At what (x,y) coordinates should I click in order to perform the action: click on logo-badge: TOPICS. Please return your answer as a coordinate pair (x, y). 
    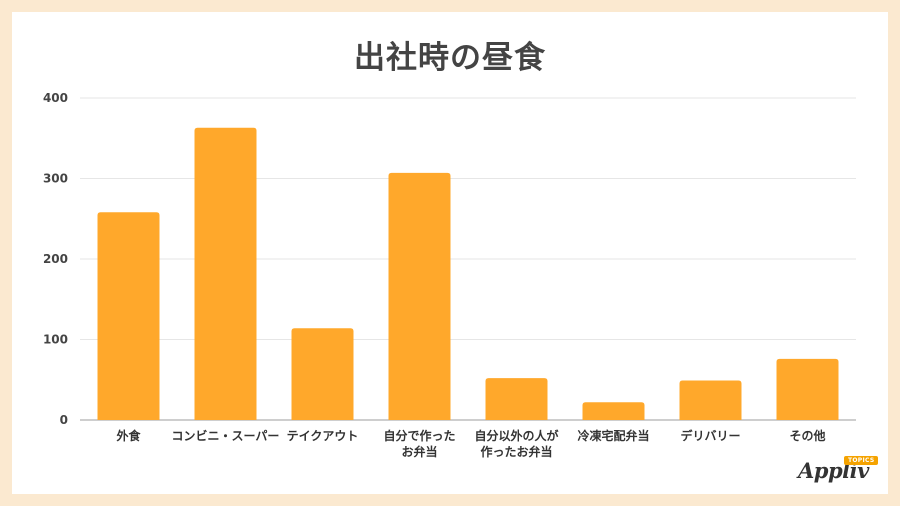
    Looking at the image, I should click on (861, 460).